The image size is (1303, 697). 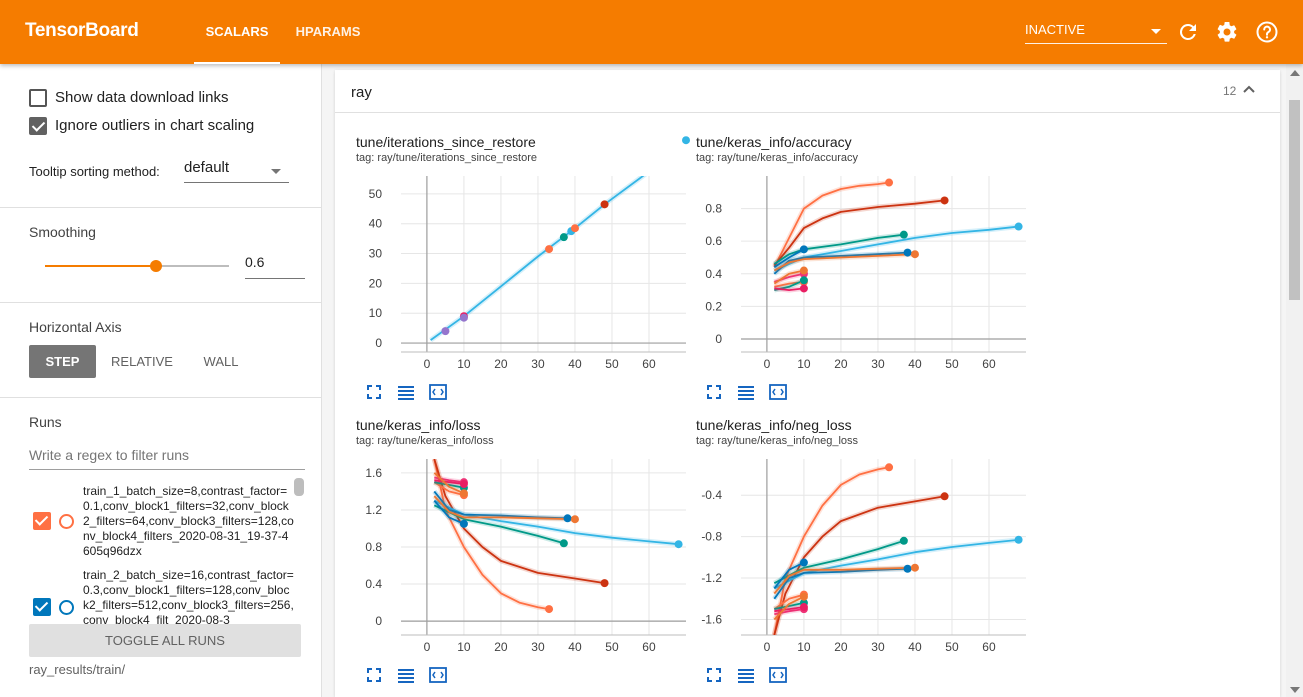 I want to click on x-tick-label: 0, so click(x=427, y=647).